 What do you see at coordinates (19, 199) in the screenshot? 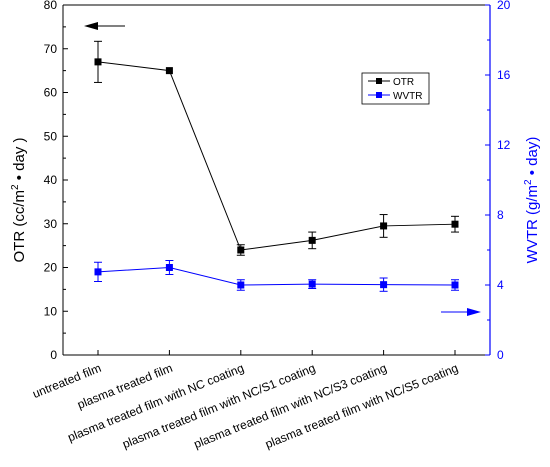
I see `left-axis-label: OTR (cc/m2 • day )` at bounding box center [19, 199].